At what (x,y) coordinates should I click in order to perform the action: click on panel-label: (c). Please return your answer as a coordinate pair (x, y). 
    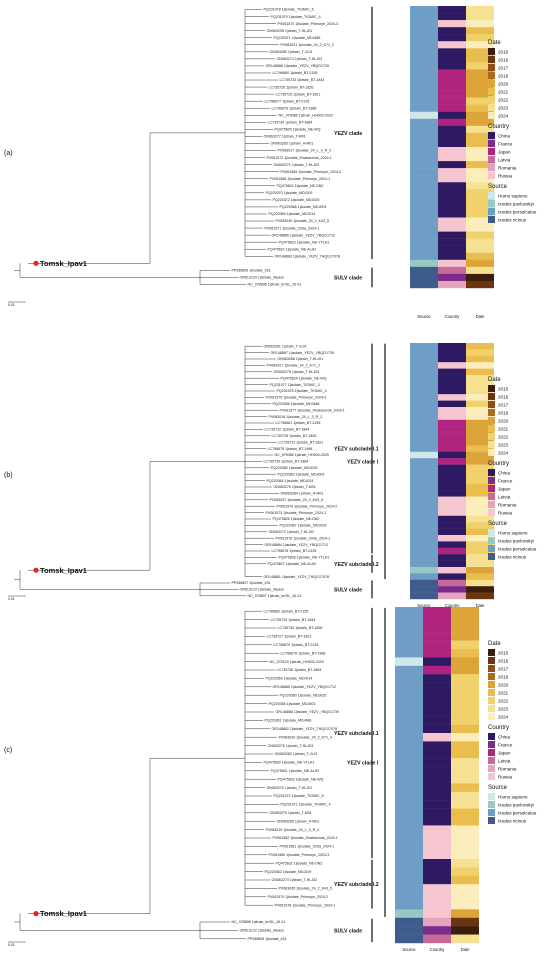
    Looking at the image, I should click on (8, 750).